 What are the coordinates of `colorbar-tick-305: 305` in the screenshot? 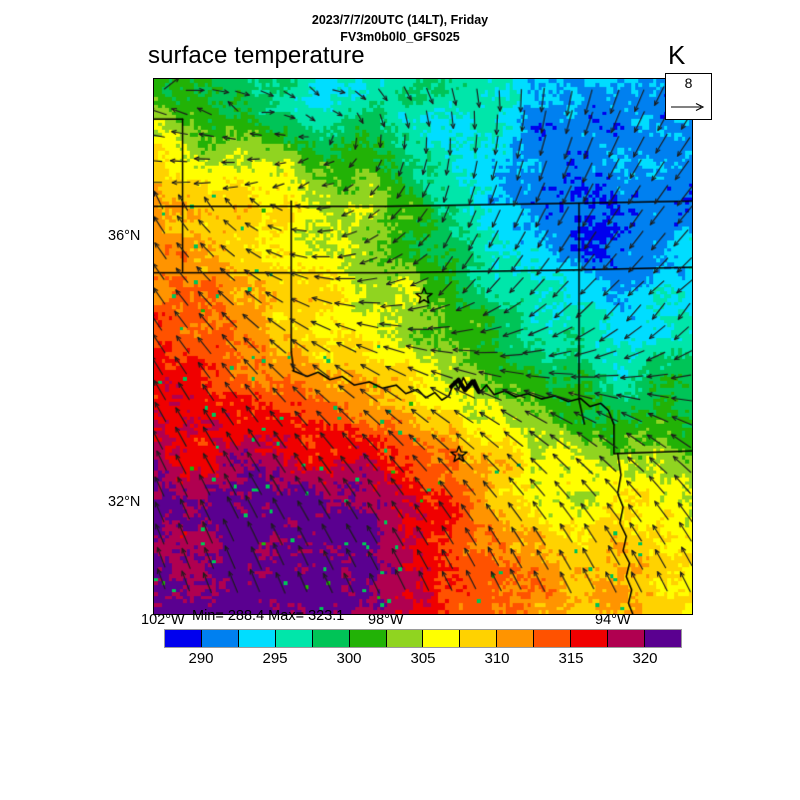 It's located at (423, 658).